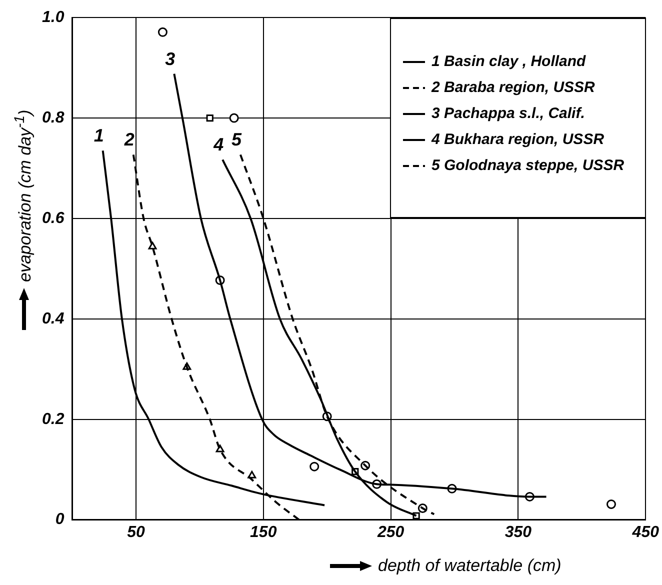  I want to click on x-tick-label: 50, so click(136, 532).